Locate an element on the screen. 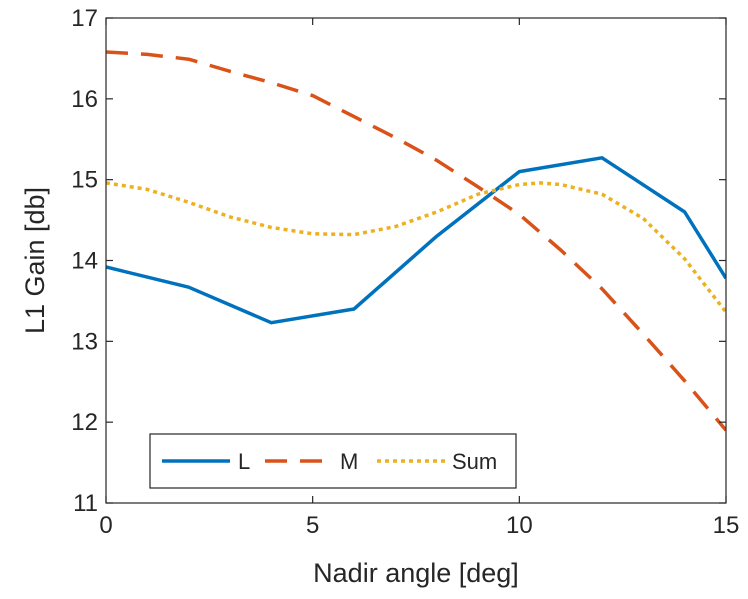 The width and height of the screenshot is (748, 599). legend-label-m: M is located at coordinates (349, 461).